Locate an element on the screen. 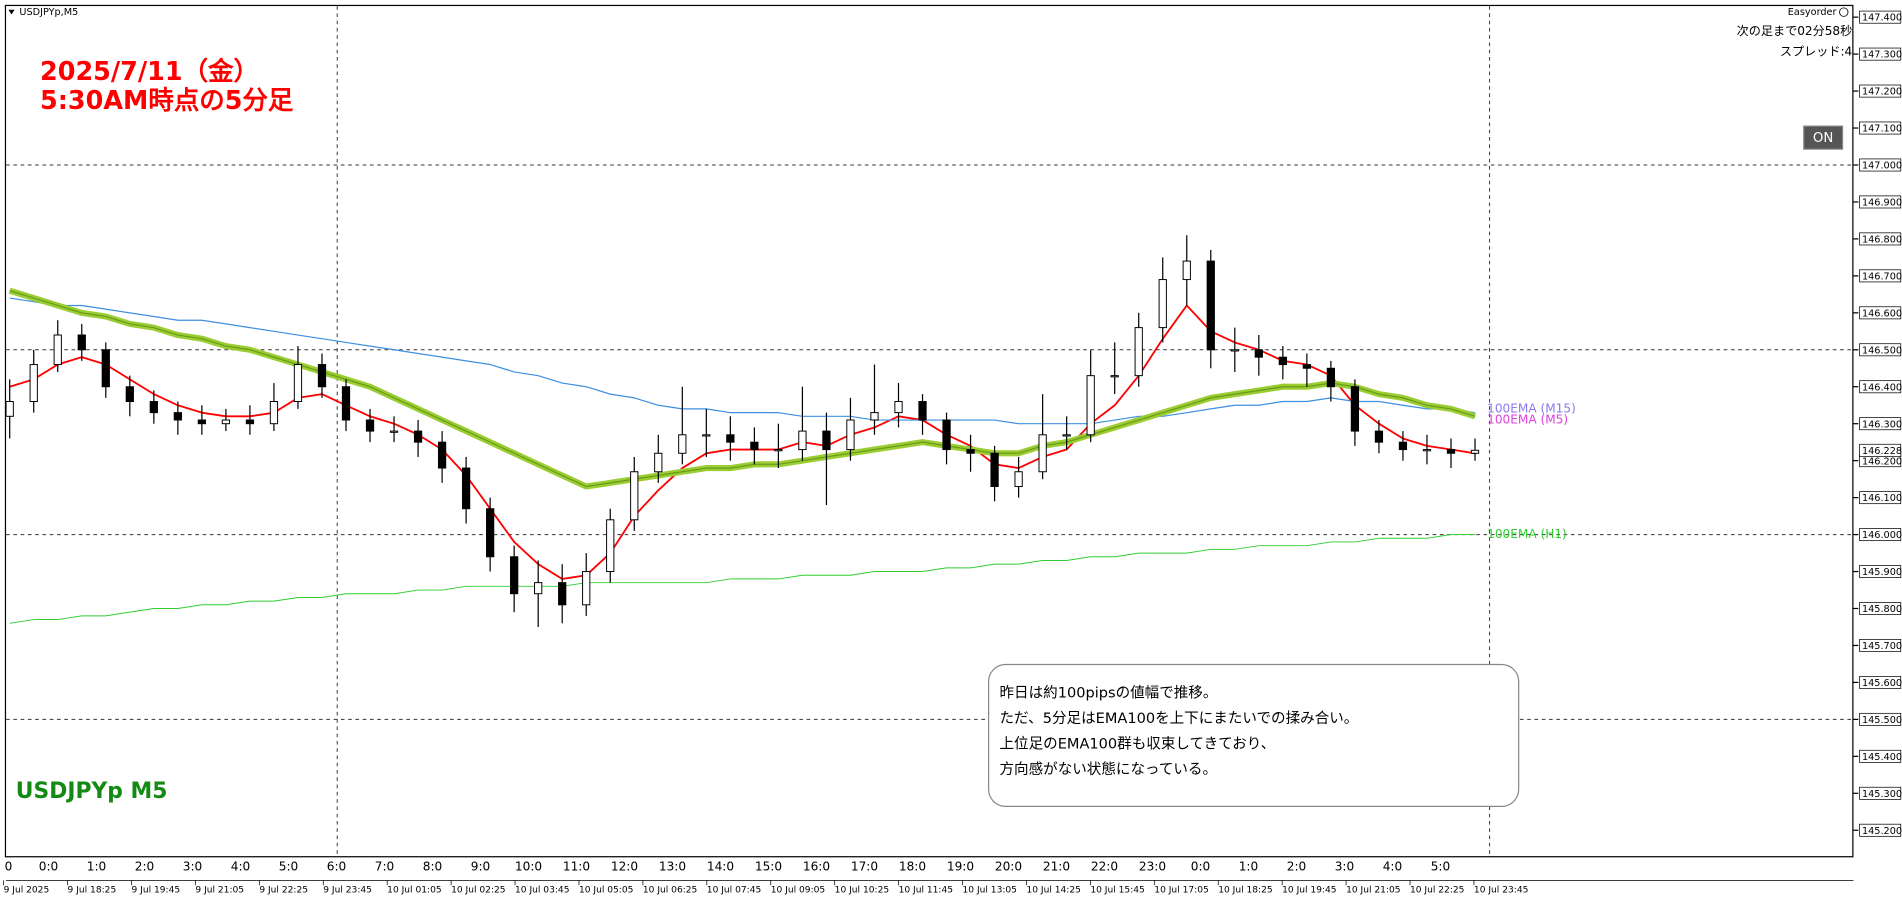 This screenshot has width=1902, height=901. x-hour-label: 22:0 is located at coordinates (1104, 867).